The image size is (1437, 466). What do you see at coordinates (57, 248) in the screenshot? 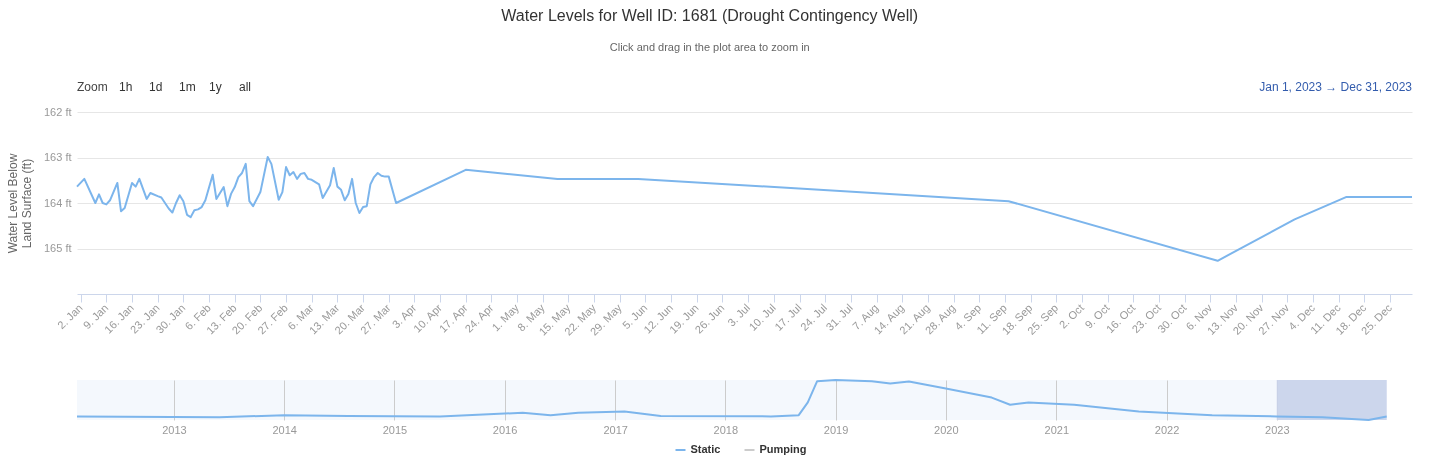
I see `y-tick-label: 165 ft` at bounding box center [57, 248].